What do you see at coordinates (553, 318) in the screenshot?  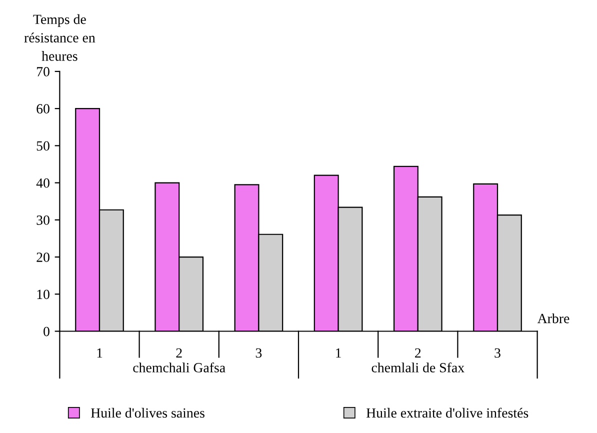 I see `x-axis-title: Arbre` at bounding box center [553, 318].